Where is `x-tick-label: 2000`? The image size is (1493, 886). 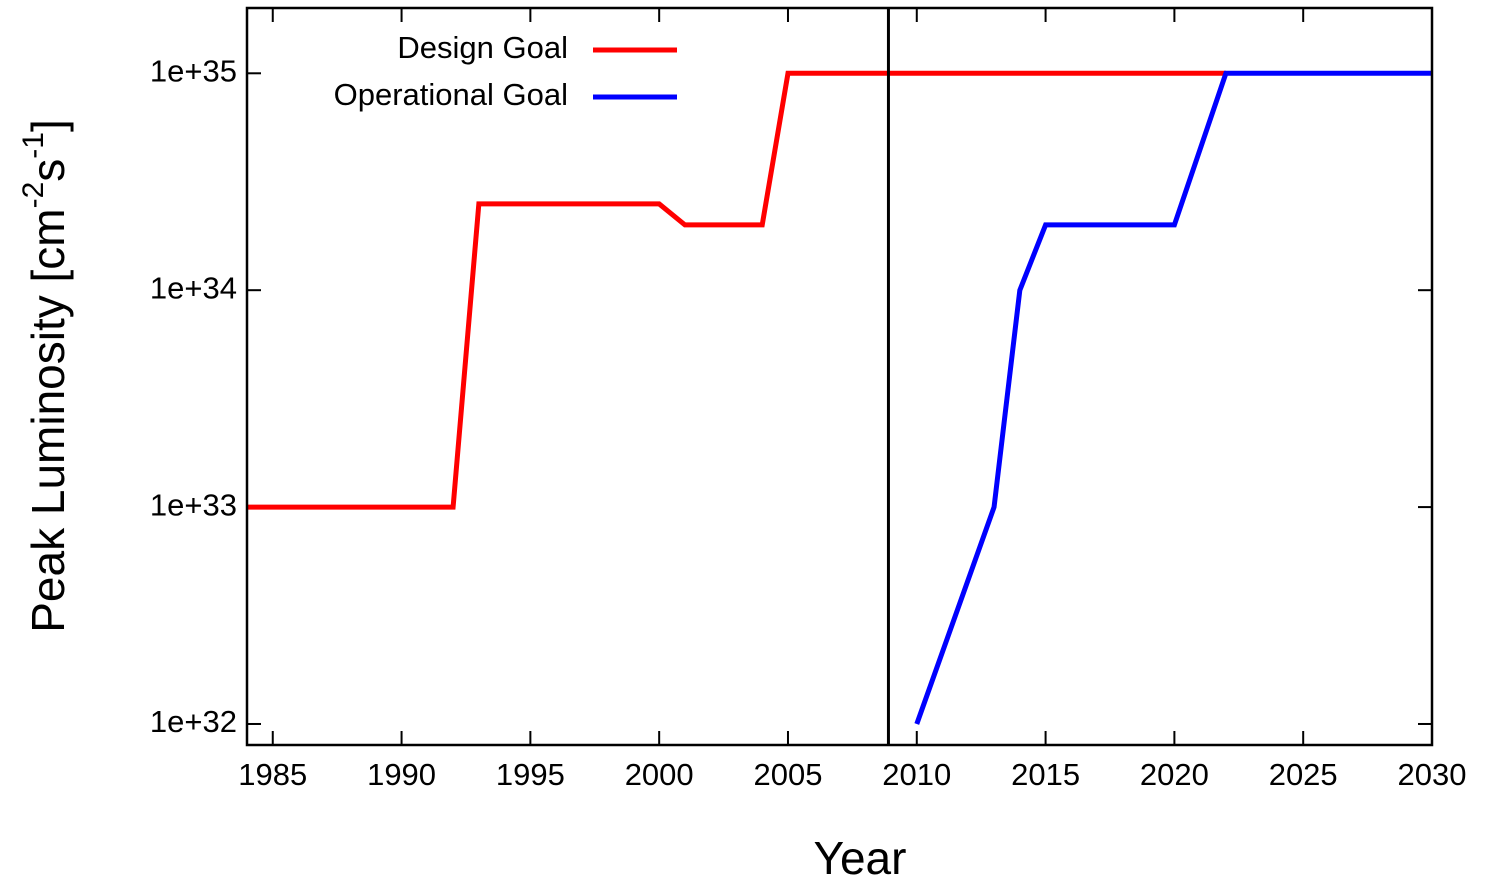
x-tick-label: 2000 is located at coordinates (659, 774).